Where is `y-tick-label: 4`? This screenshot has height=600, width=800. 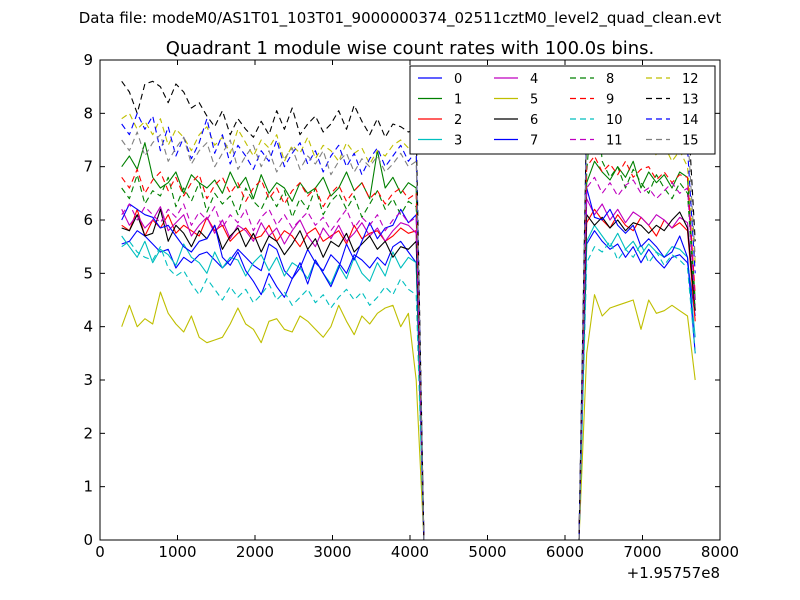 y-tick-label: 4 is located at coordinates (88, 327).